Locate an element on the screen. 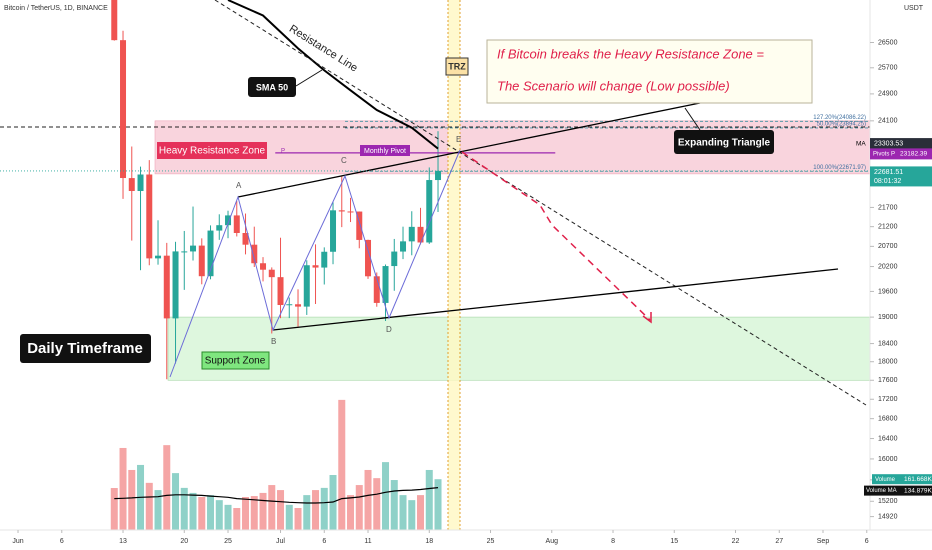 The width and height of the screenshot is (932, 550). trz-label: TRZ is located at coordinates (457, 66).